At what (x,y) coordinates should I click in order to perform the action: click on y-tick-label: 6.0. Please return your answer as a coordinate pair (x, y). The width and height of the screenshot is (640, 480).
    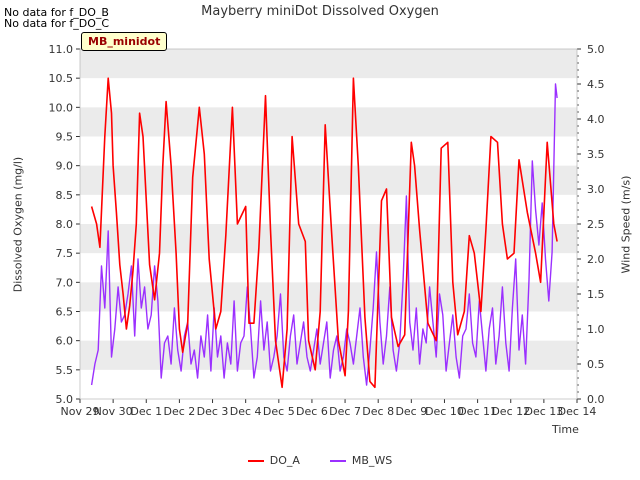
    Looking at the image, I should click on (65, 341).